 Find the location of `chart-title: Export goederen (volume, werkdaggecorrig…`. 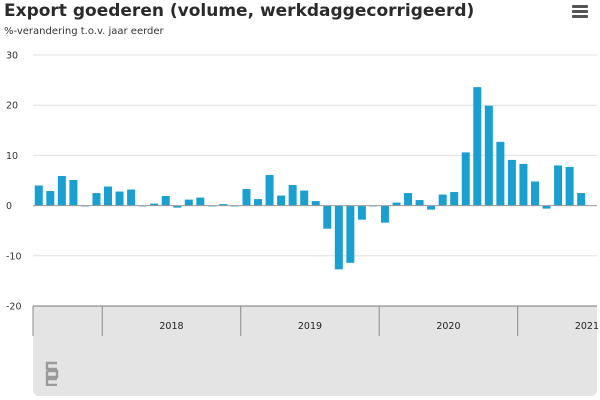

chart-title: Export goederen (volume, werkdaggecorrig… is located at coordinates (239, 11).